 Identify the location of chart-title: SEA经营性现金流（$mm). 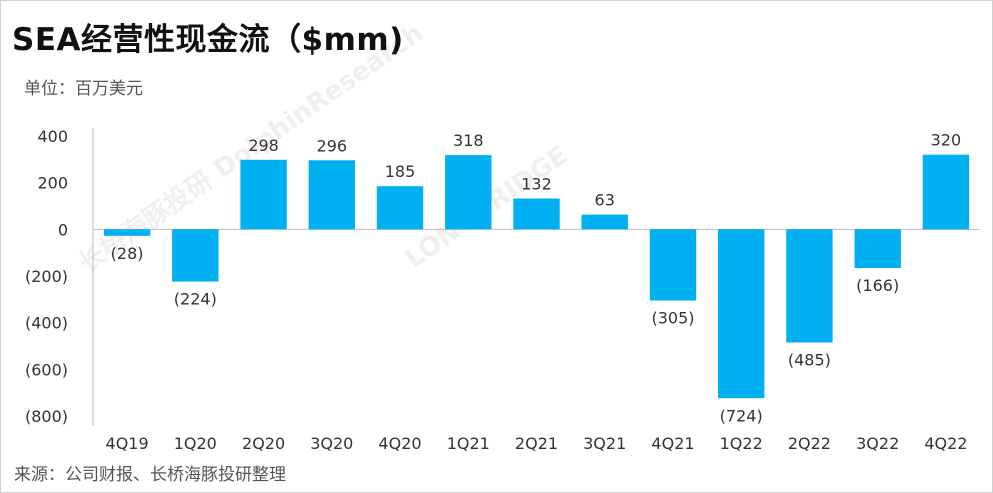
(208, 40).